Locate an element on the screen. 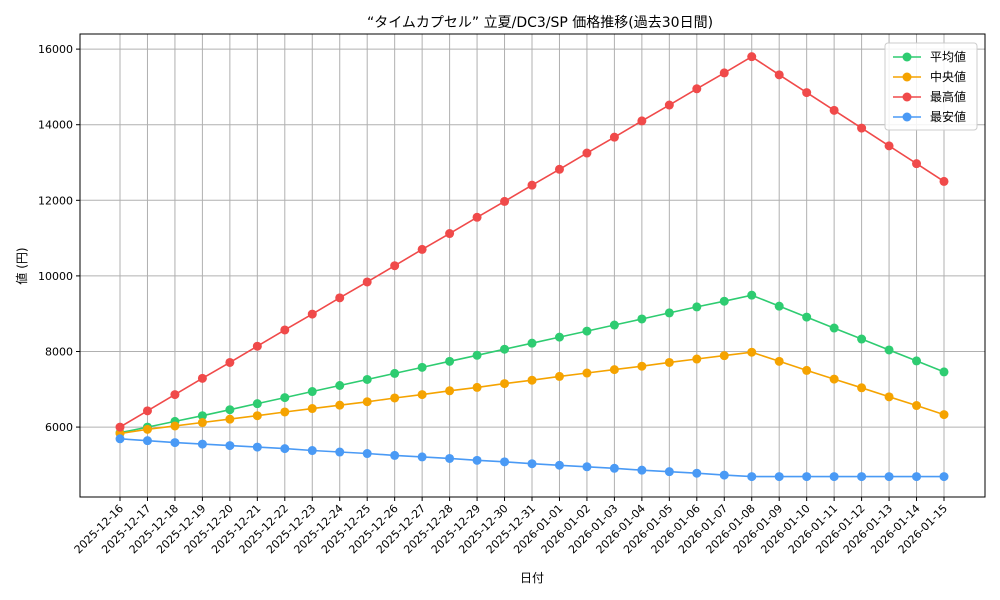 The image size is (1000, 600). y-axis-label: 値 (円) is located at coordinates (21, 265).